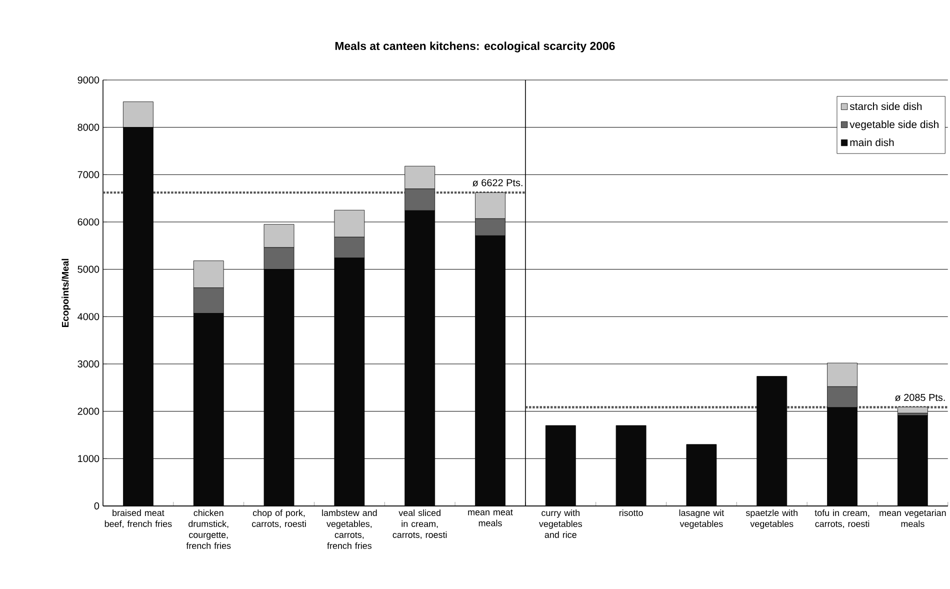 The width and height of the screenshot is (950, 589). I want to click on y-tick-label: 2000, so click(89, 411).